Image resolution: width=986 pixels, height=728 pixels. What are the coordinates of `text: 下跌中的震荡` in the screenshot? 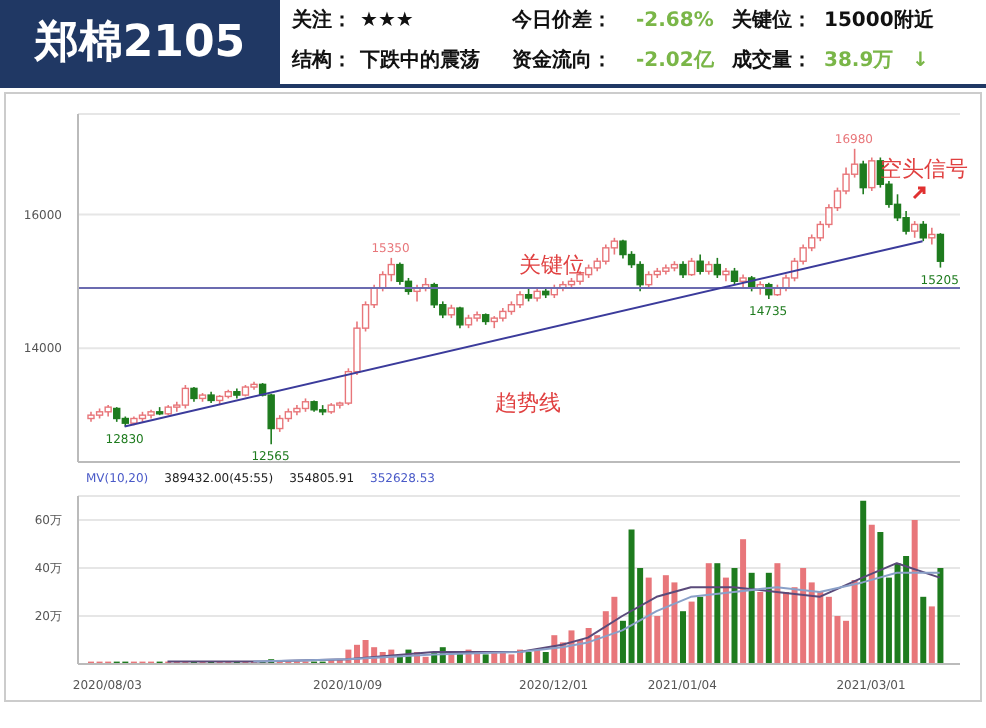 It's located at (421, 61).